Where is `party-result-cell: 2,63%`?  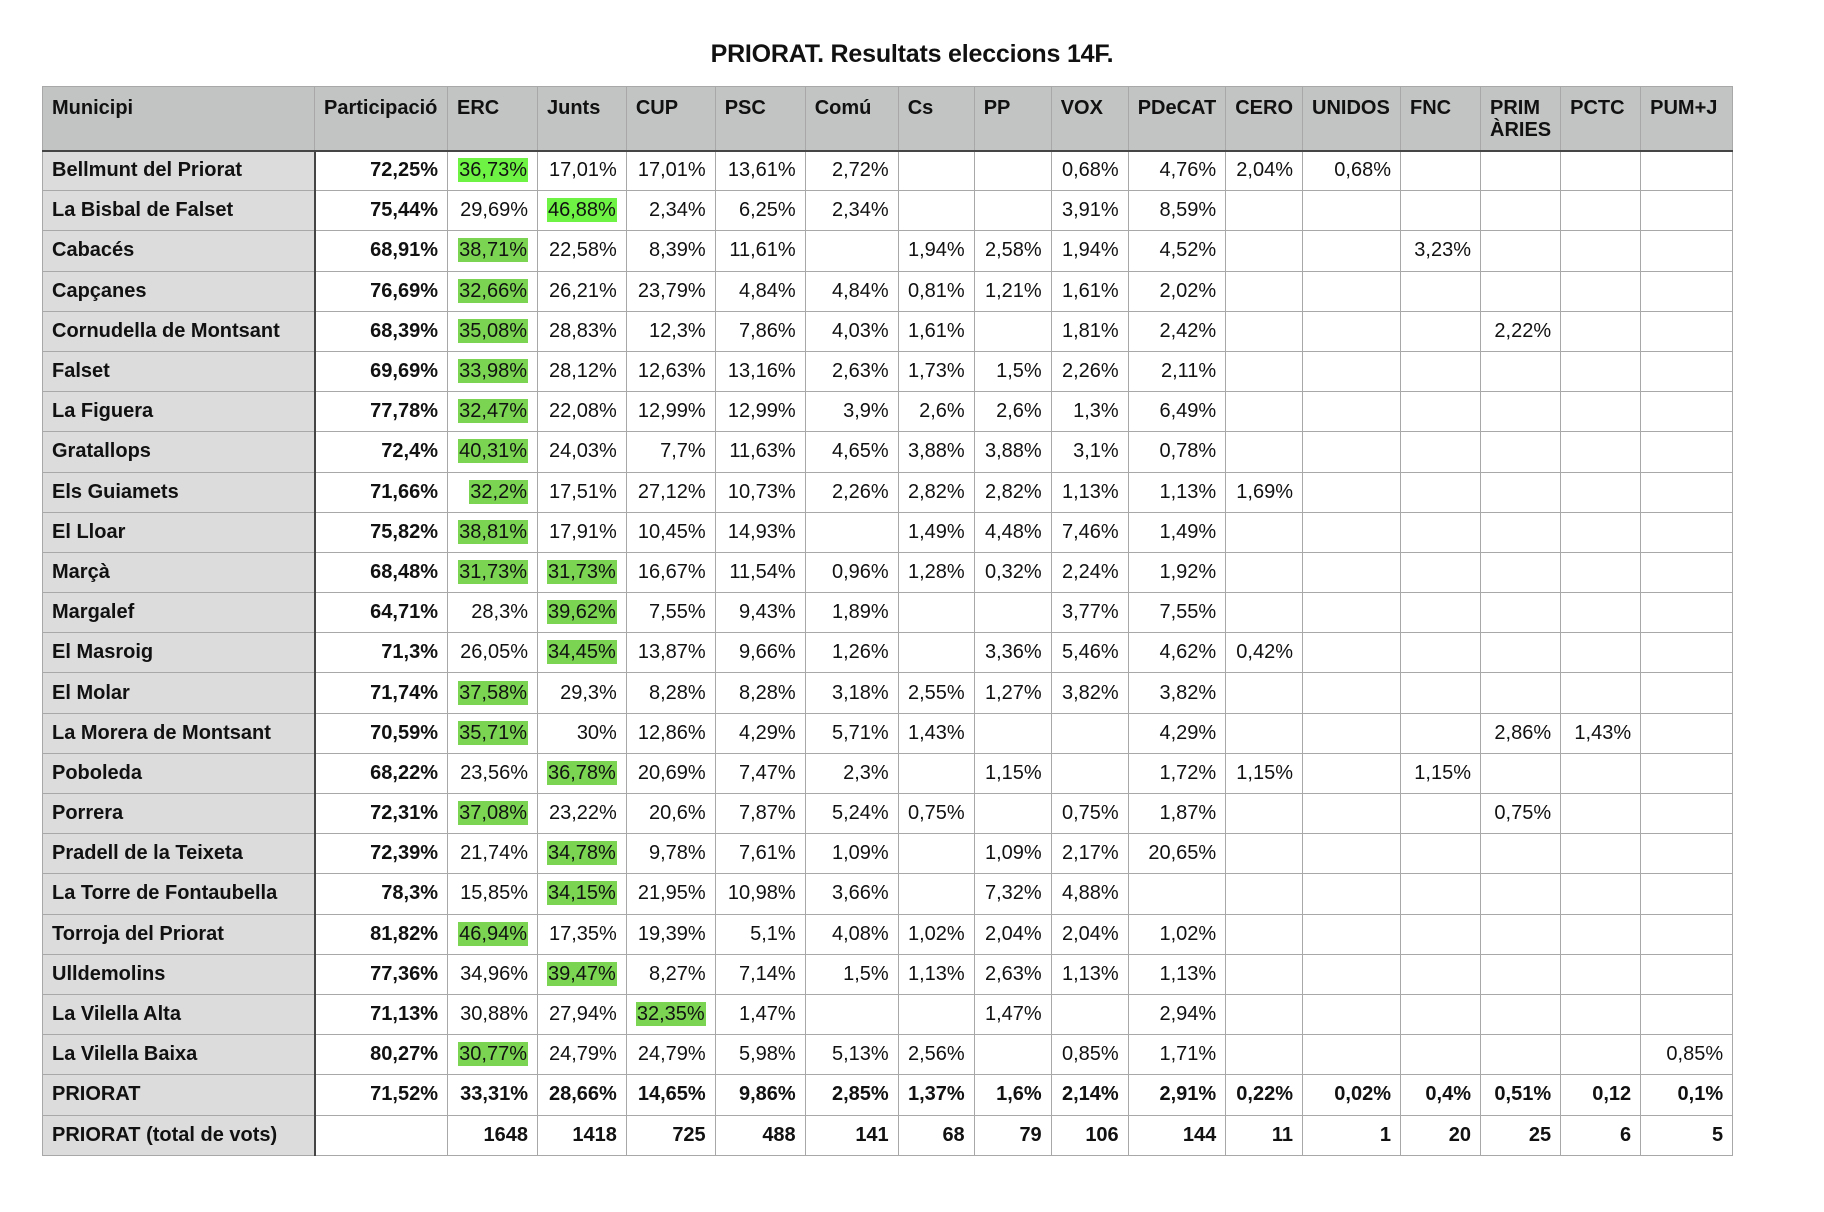
party-result-cell: 2,63% is located at coordinates (851, 371).